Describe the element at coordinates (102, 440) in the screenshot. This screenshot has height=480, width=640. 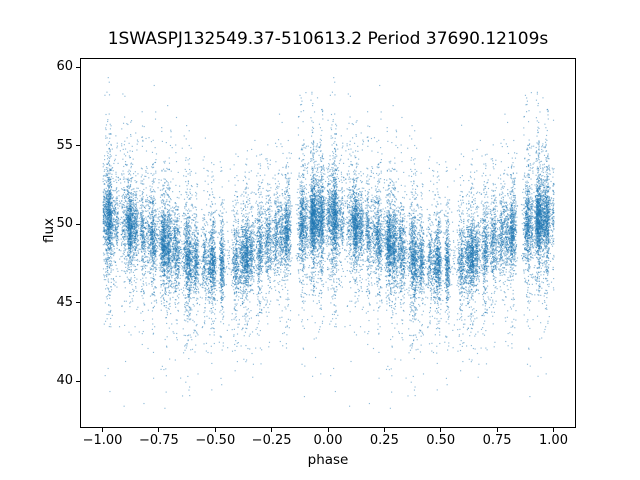
I see `x-tick-label: −1.00` at that location.